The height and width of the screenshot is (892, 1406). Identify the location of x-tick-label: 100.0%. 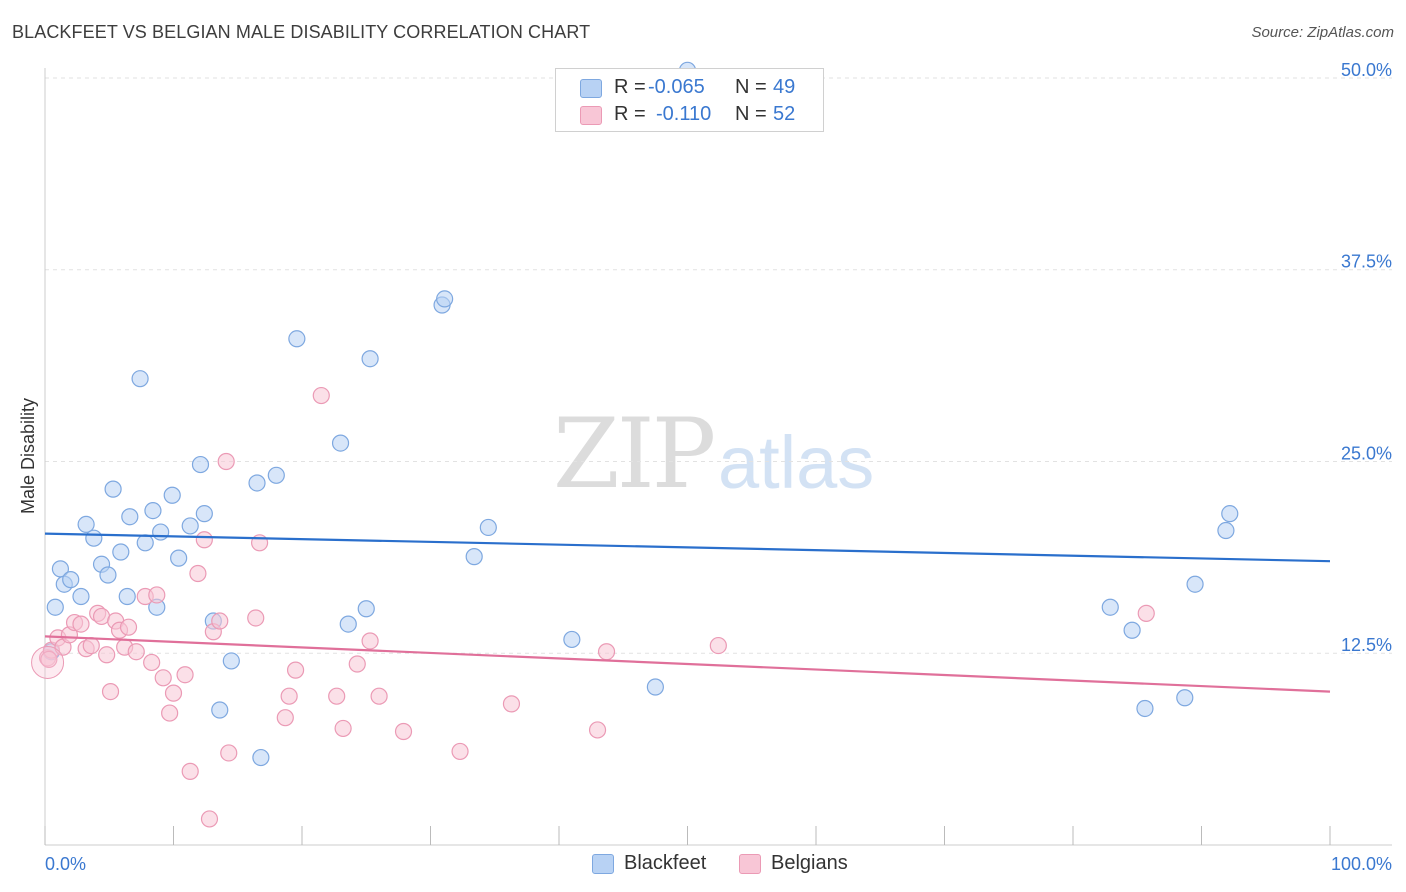
(1361, 864).